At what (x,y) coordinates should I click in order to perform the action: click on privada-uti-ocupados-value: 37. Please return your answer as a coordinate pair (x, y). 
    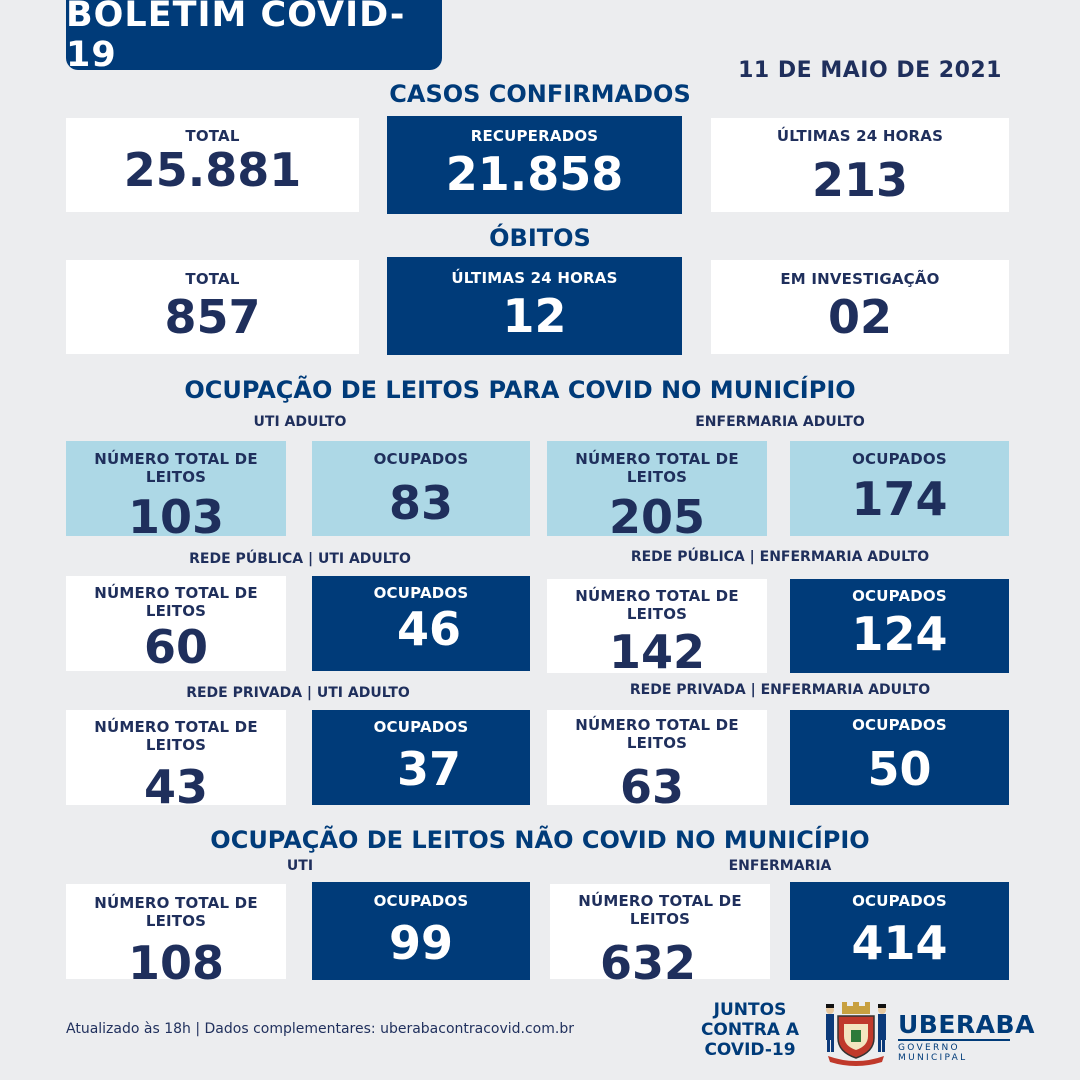
    Looking at the image, I should click on (428, 769).